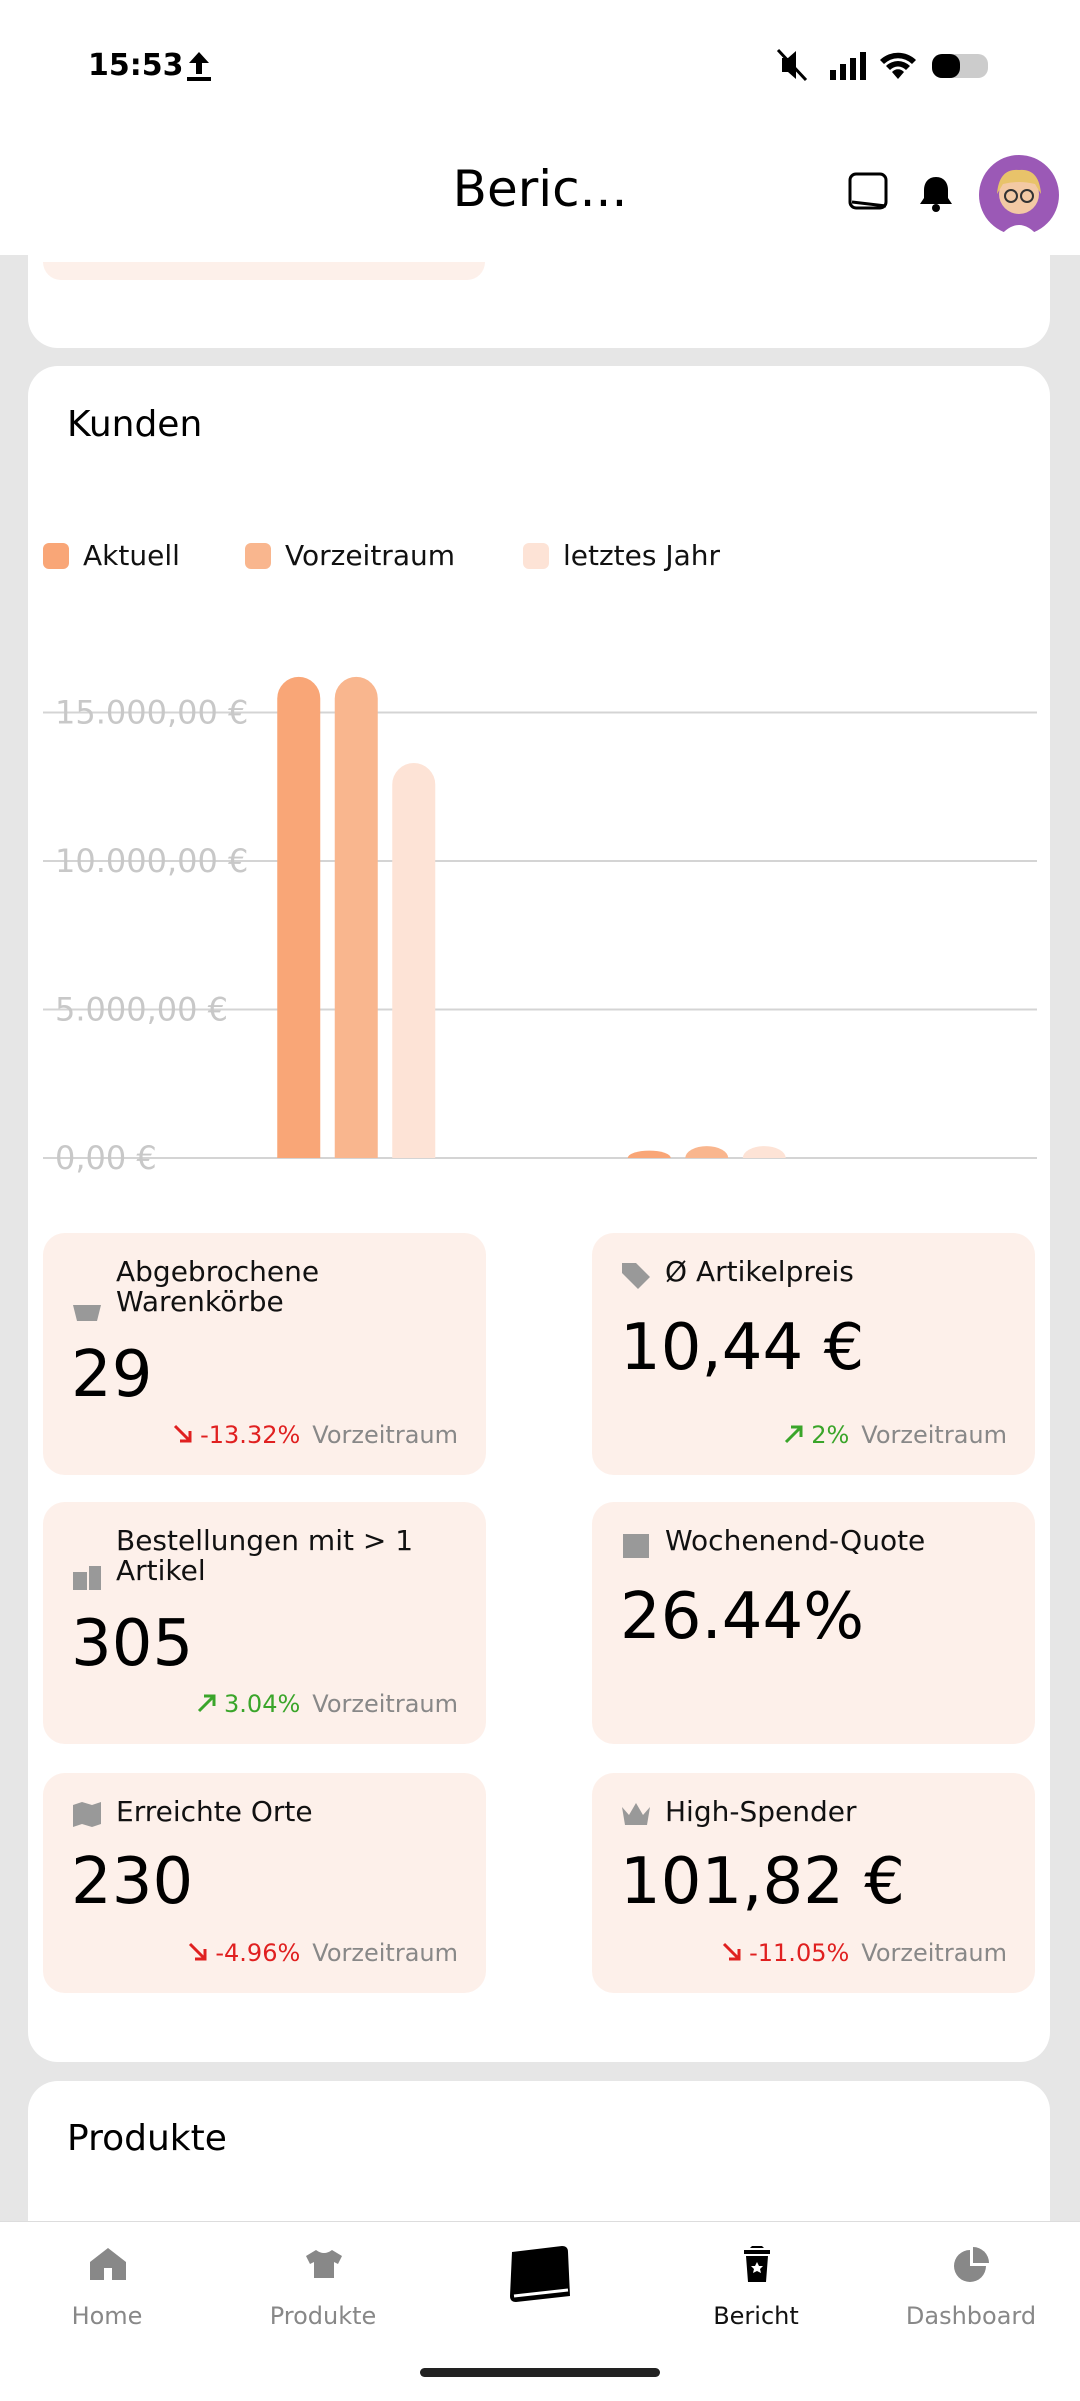 The height and width of the screenshot is (2401, 1080). I want to click on stat-label: High-Spender, so click(761, 1811).